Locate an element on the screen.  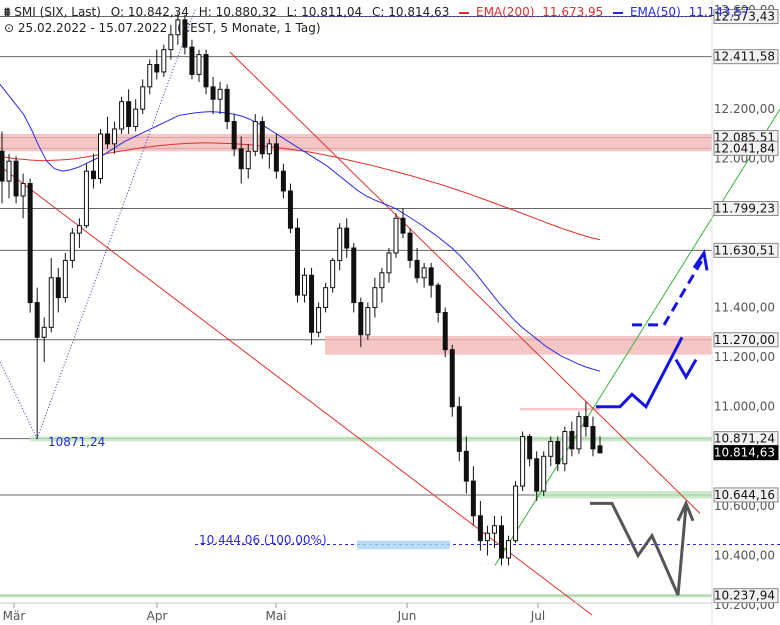
blue-forecast-arrow is located at coordinates (686, 369).